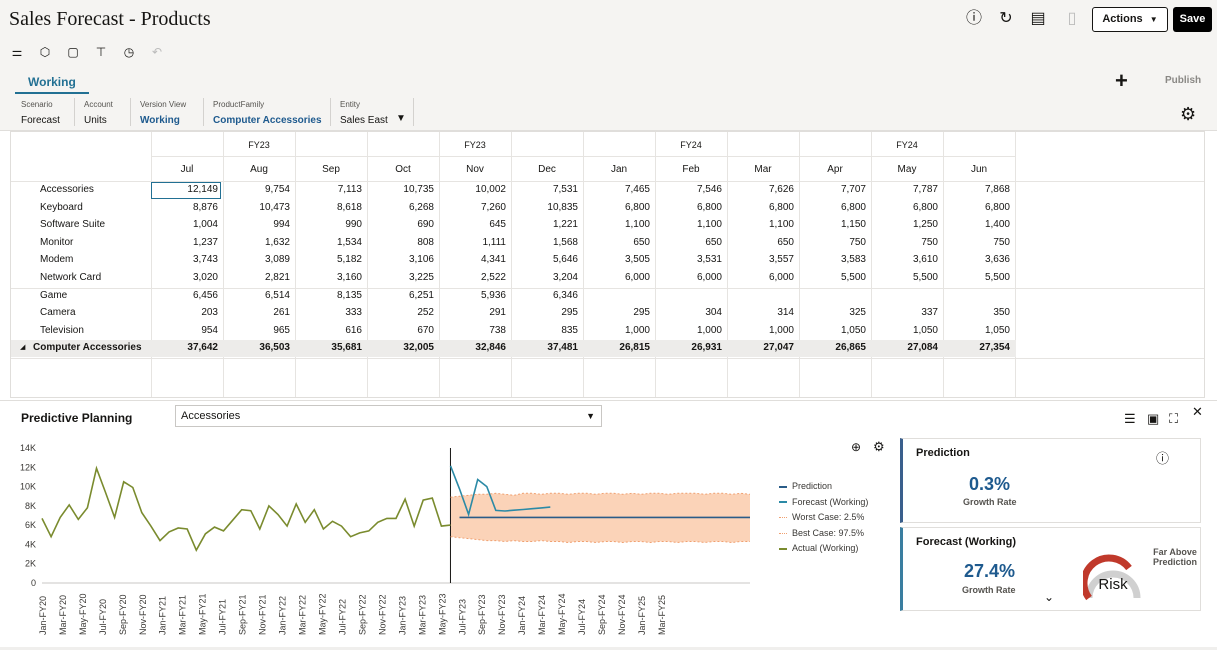 Image resolution: width=1217 pixels, height=650 pixels. What do you see at coordinates (57, 259) in the screenshot?
I see `row-header: Modem` at bounding box center [57, 259].